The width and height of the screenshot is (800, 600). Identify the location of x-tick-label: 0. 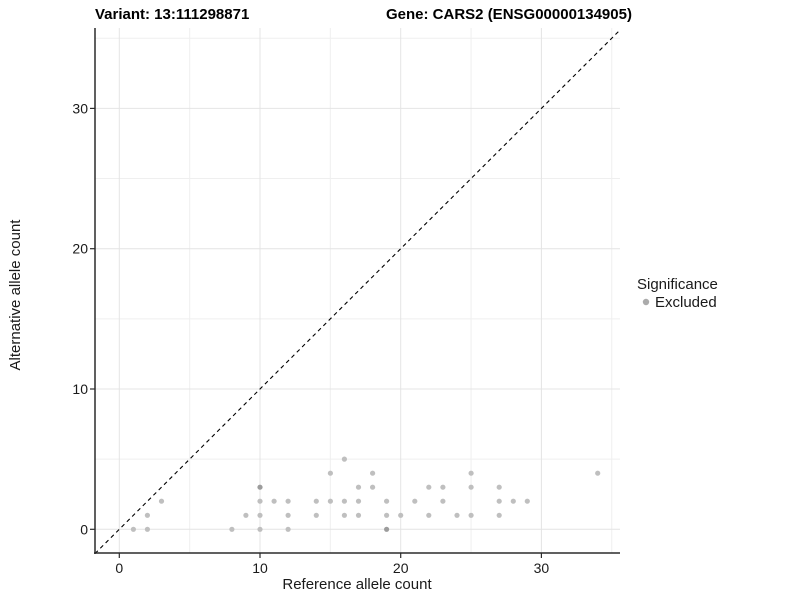
(119, 568).